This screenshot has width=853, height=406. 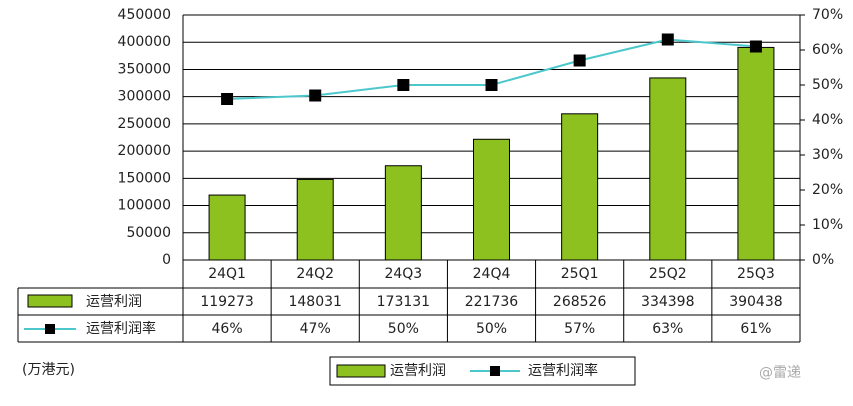 I want to click on y-tick-label: 250000, so click(x=144, y=124).